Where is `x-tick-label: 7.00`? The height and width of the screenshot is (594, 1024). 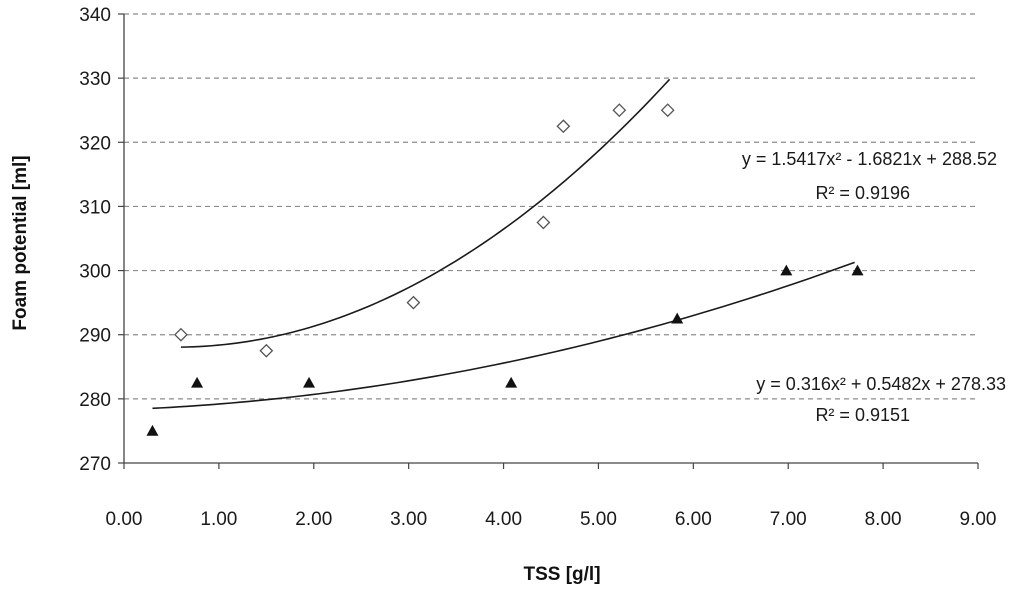
x-tick-label: 7.00 is located at coordinates (788, 519).